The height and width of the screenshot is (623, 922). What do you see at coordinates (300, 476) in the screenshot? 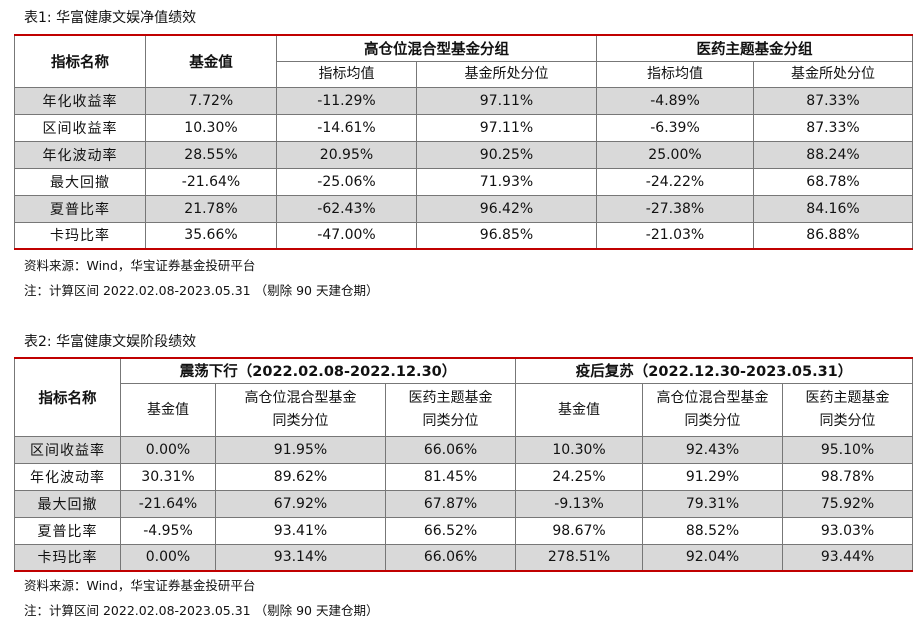
I see `cell-period-a-mixed: 89.62%` at bounding box center [300, 476].